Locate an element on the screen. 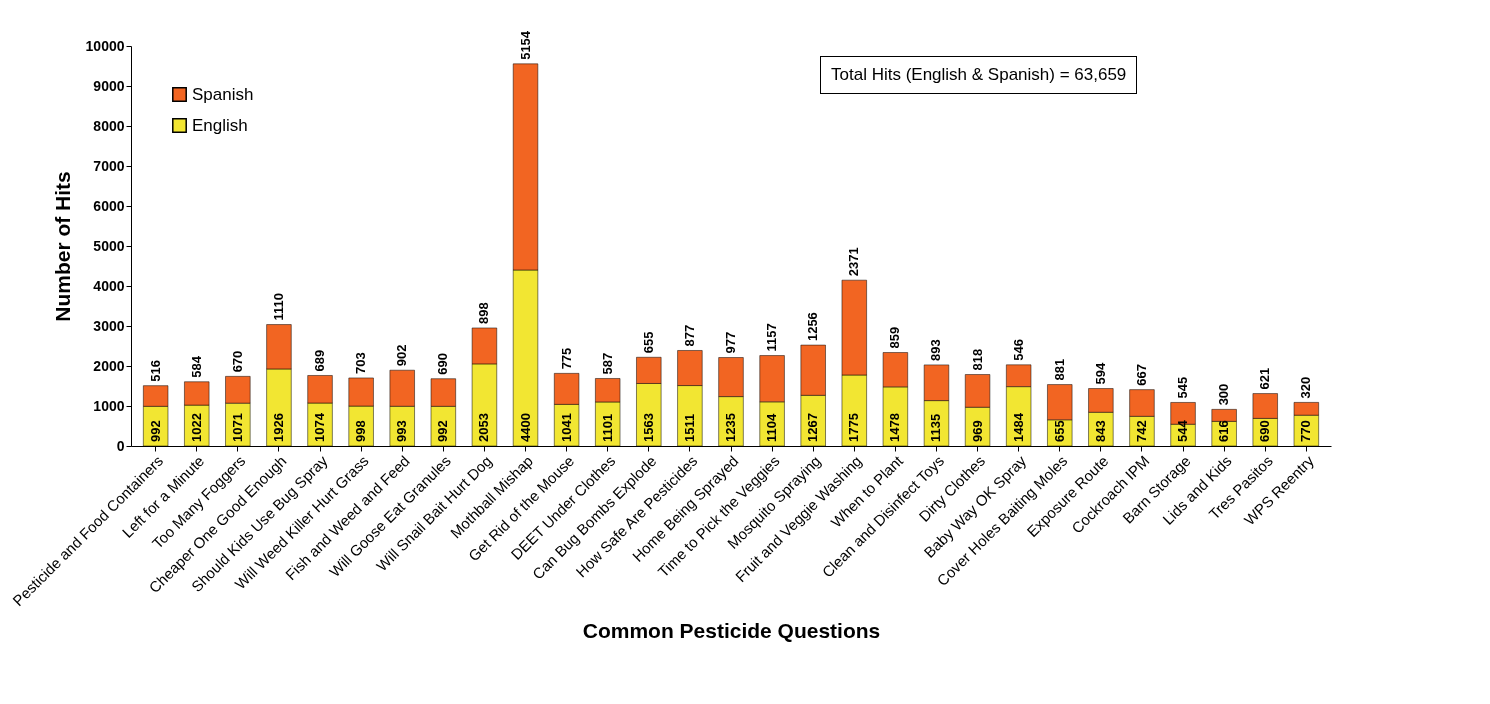 This screenshot has height=704, width=1490. data-label: 4400 is located at coordinates (525, 427).